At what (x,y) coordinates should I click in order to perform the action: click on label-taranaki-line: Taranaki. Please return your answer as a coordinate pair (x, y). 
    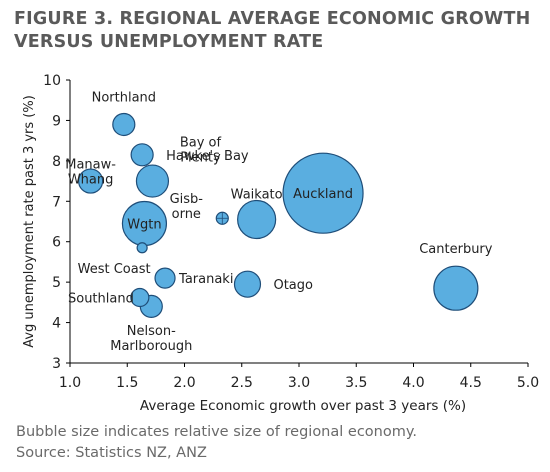
    Looking at the image, I should click on (205, 279).